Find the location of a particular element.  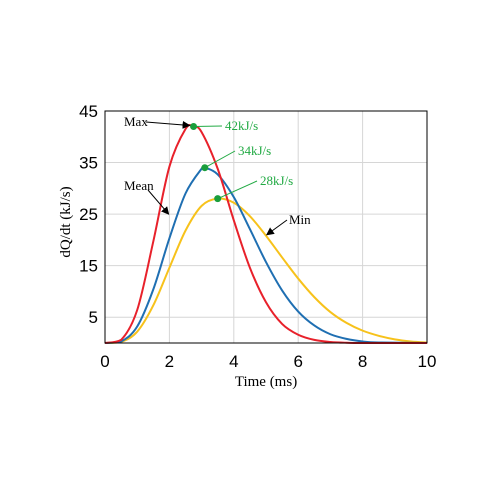

x-tick-label: 0 is located at coordinates (104, 361).